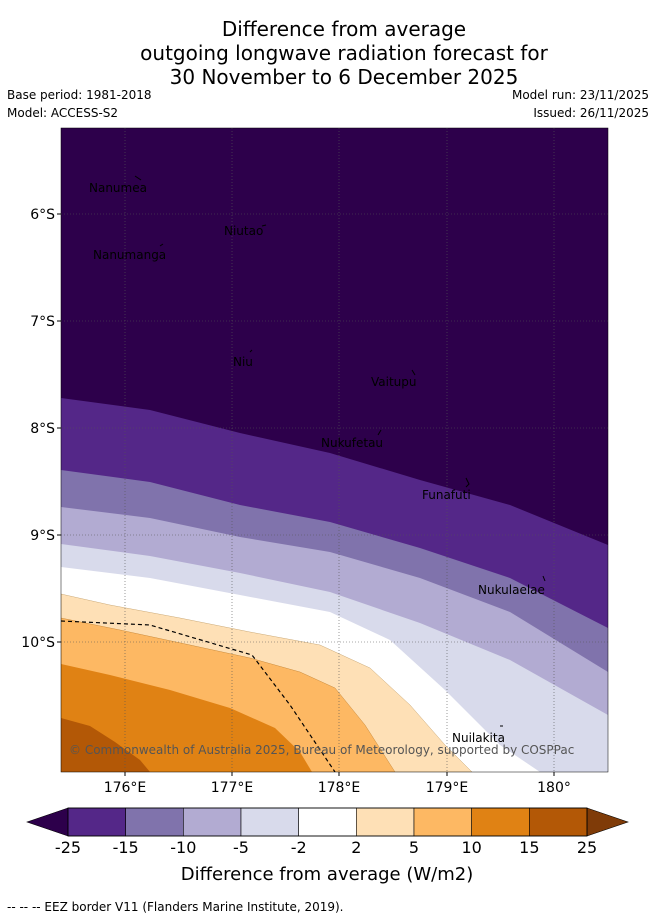 The width and height of the screenshot is (655, 919). I want to click on title-line-3: 30 November to 6 December 2025, so click(344, 77).